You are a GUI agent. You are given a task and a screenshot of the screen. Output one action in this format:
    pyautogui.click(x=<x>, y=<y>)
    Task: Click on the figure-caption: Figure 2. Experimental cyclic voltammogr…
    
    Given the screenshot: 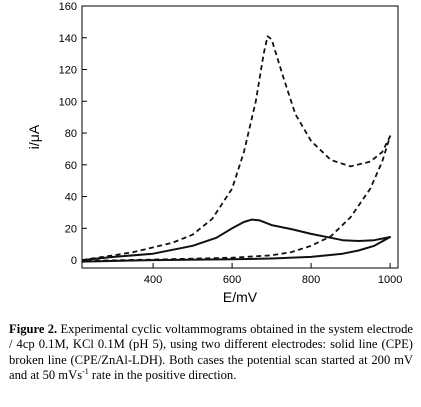 What is the action you would take?
    pyautogui.click(x=211, y=353)
    